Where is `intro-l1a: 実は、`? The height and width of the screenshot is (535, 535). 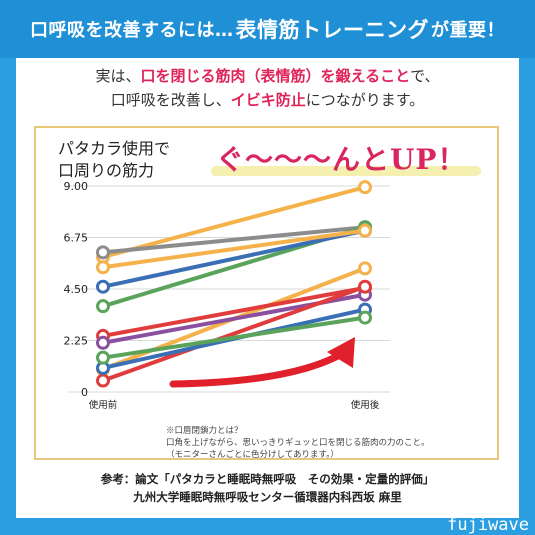 intro-l1a: 実は、 is located at coordinates (118, 76).